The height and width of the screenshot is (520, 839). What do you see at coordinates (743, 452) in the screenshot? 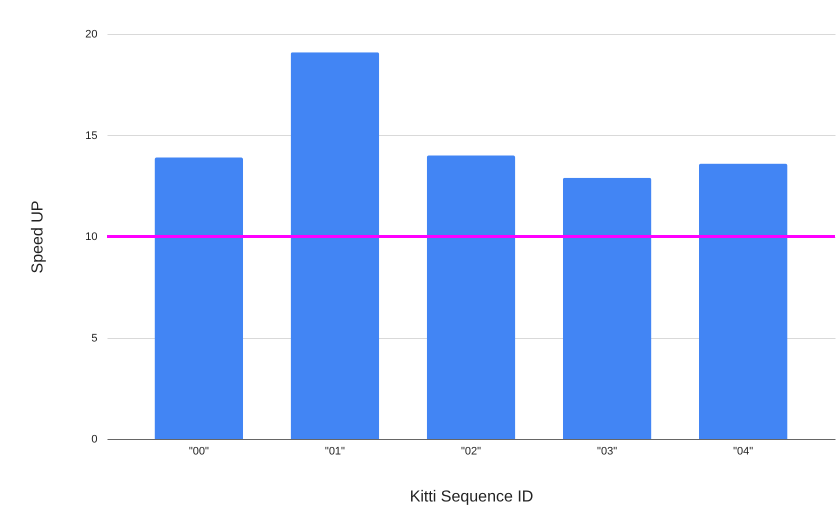
I see `x-tick-label: "04"` at bounding box center [743, 452].